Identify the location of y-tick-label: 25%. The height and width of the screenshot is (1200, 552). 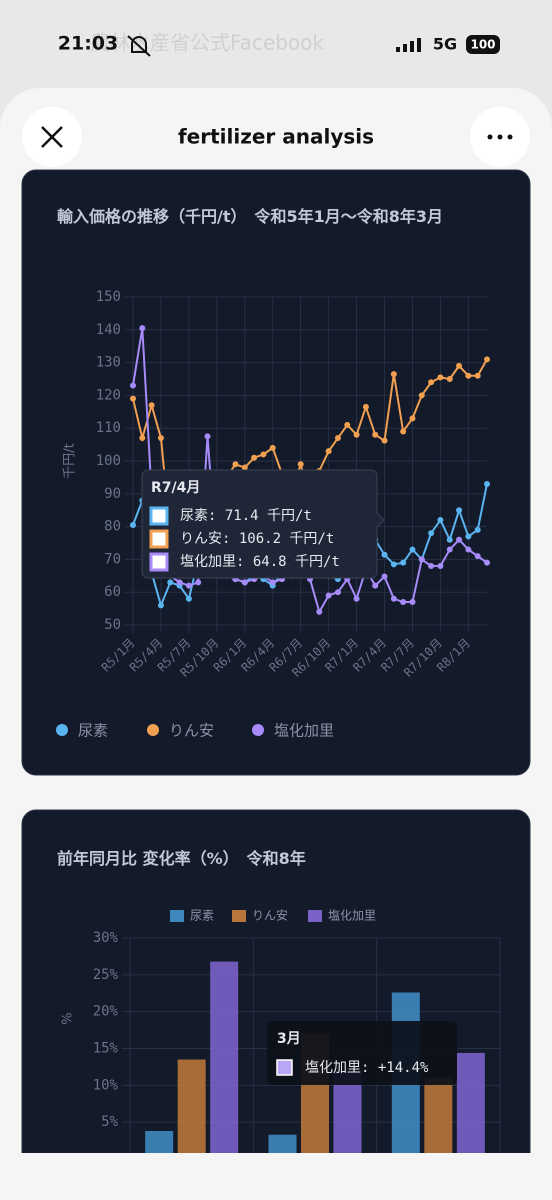
(106, 975).